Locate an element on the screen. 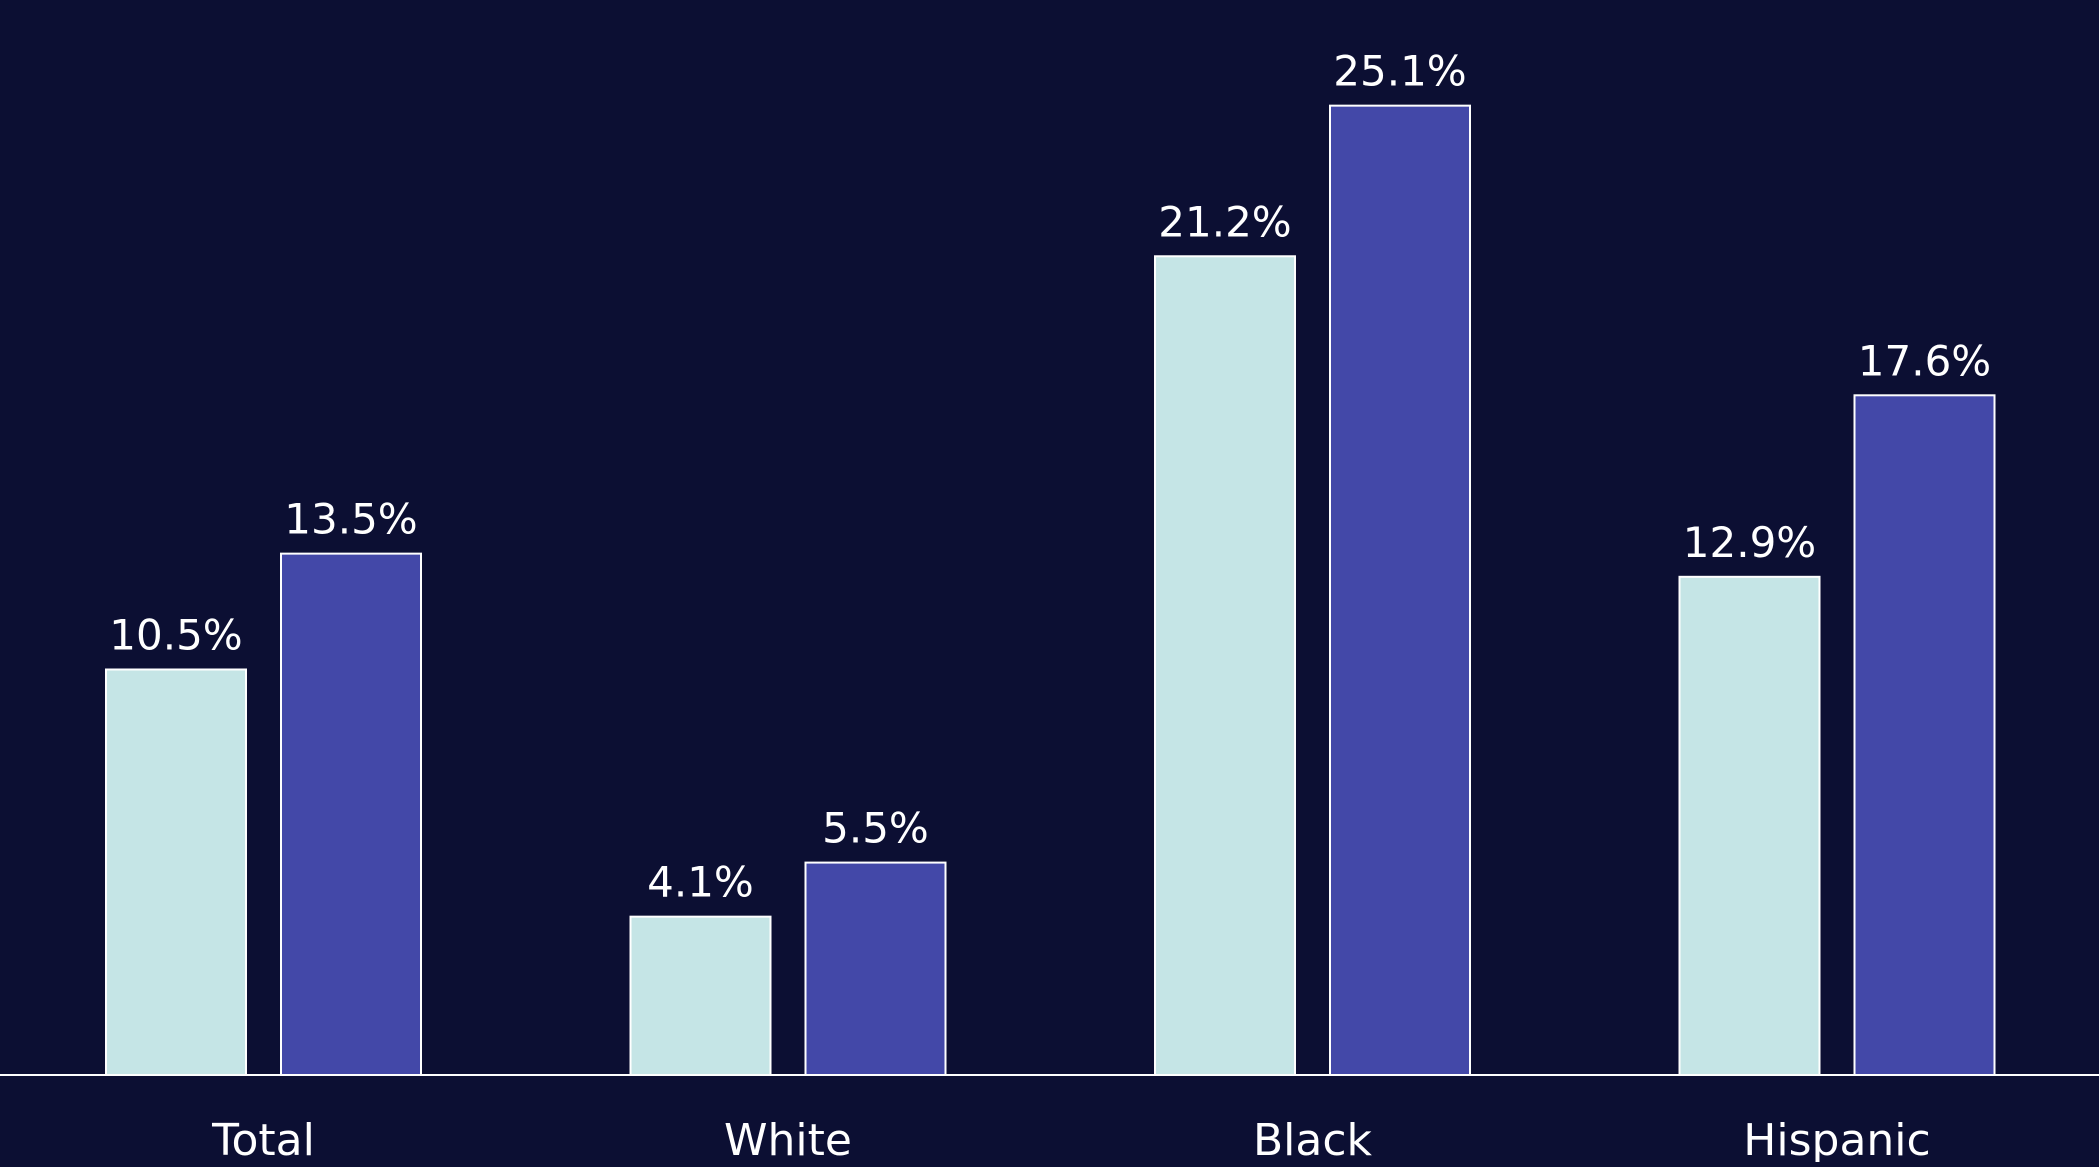  category-label-white: White is located at coordinates (788, 1138).